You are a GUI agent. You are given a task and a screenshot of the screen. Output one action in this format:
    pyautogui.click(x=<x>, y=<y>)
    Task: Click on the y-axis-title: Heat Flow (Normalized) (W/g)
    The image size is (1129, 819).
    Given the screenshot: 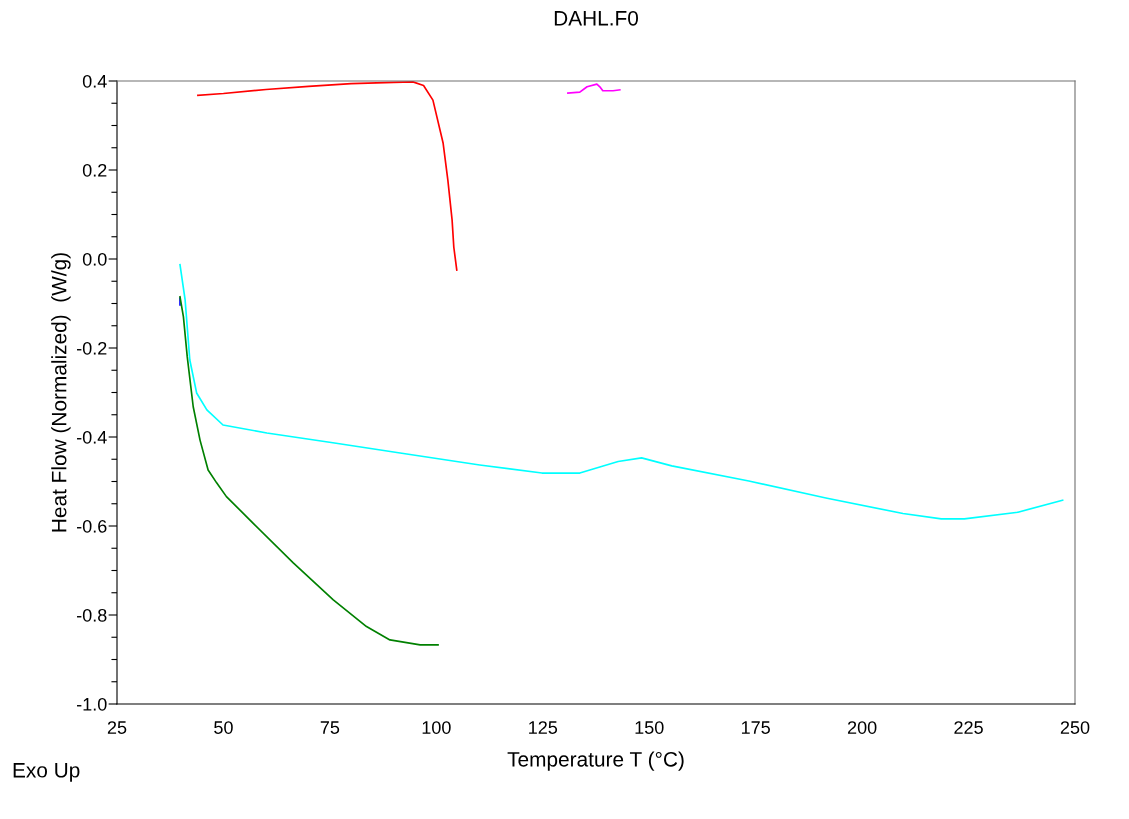 What is the action you would take?
    pyautogui.click(x=61, y=392)
    